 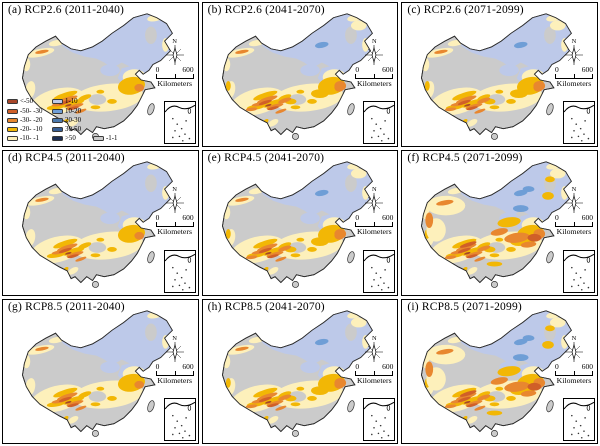 I want to click on legend-item: -50- -30, so click(x=29, y=111).